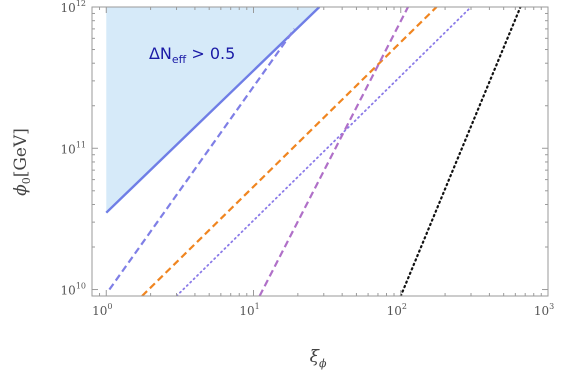 This screenshot has height=372, width=562. I want to click on y-axis-symbol: ϕ, so click(21, 190).